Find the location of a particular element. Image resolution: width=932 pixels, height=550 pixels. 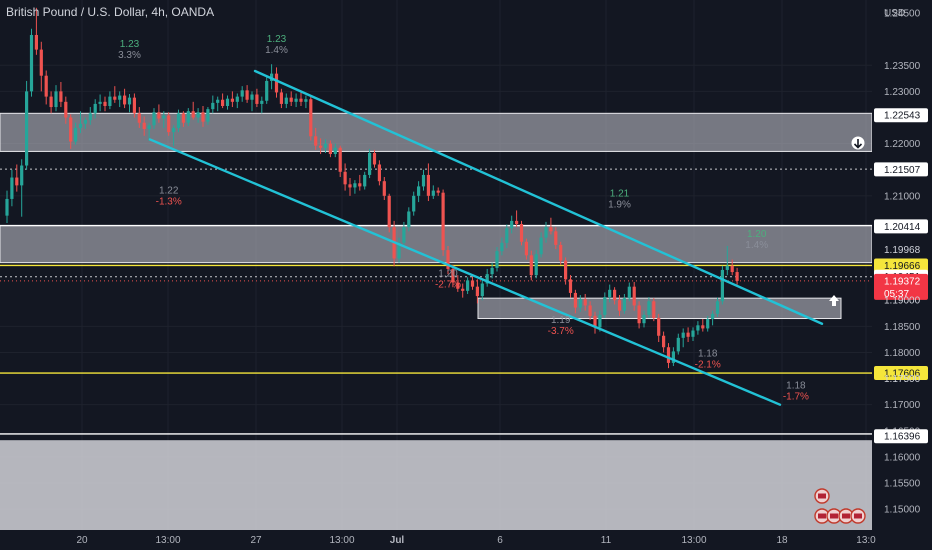

price-tag: 1.19666 is located at coordinates (901, 265).